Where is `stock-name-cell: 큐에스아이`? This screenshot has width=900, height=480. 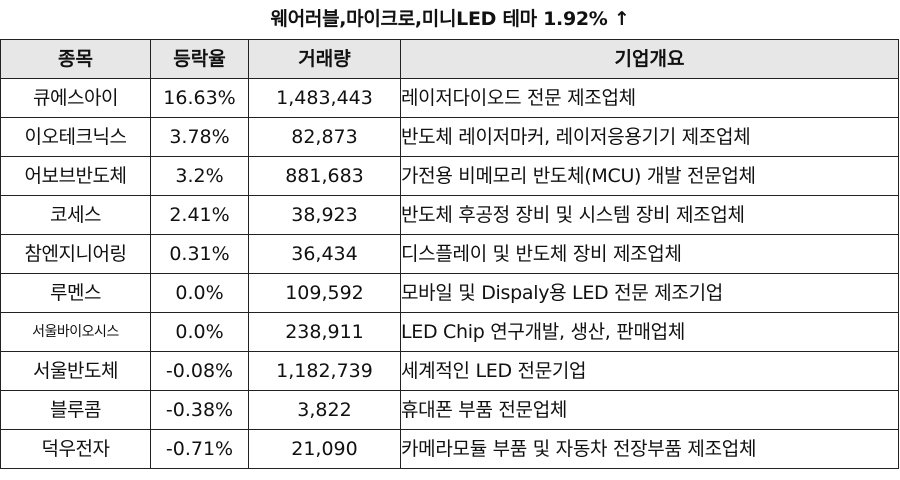
stock-name-cell: 큐에스아이 is located at coordinates (75, 98).